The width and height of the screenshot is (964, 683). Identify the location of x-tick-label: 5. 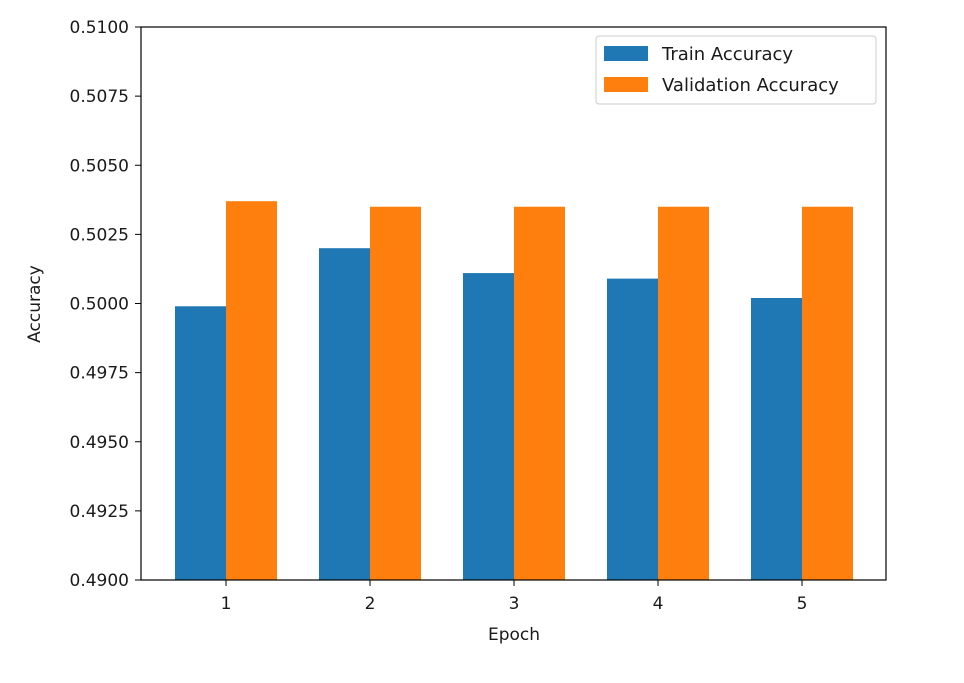
(802, 604).